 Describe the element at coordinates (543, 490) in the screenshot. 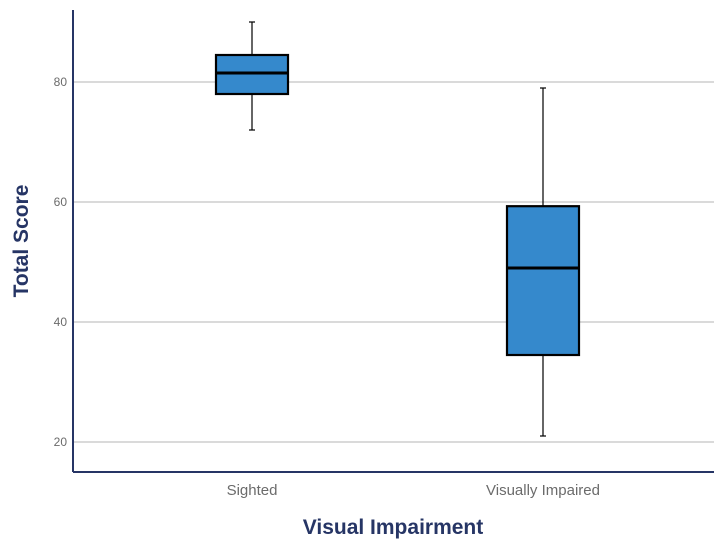

I see `x-tick-label: Visually Impaired` at that location.